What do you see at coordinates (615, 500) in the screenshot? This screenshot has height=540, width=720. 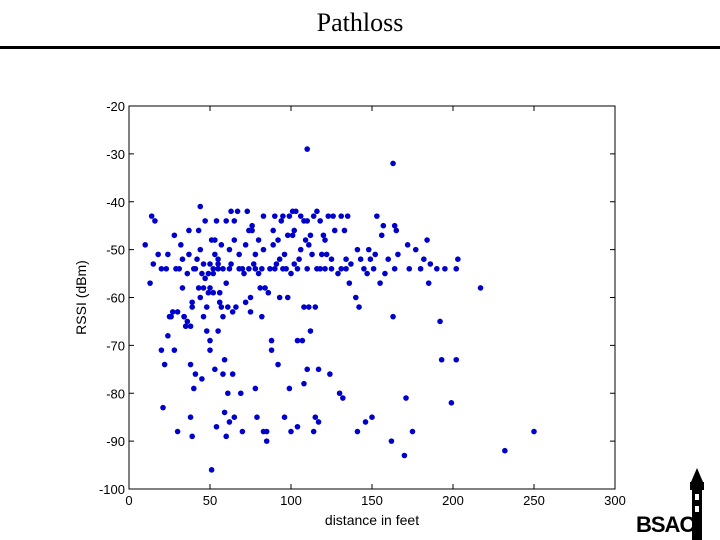 I see `x-tick-label: 300` at bounding box center [615, 500].